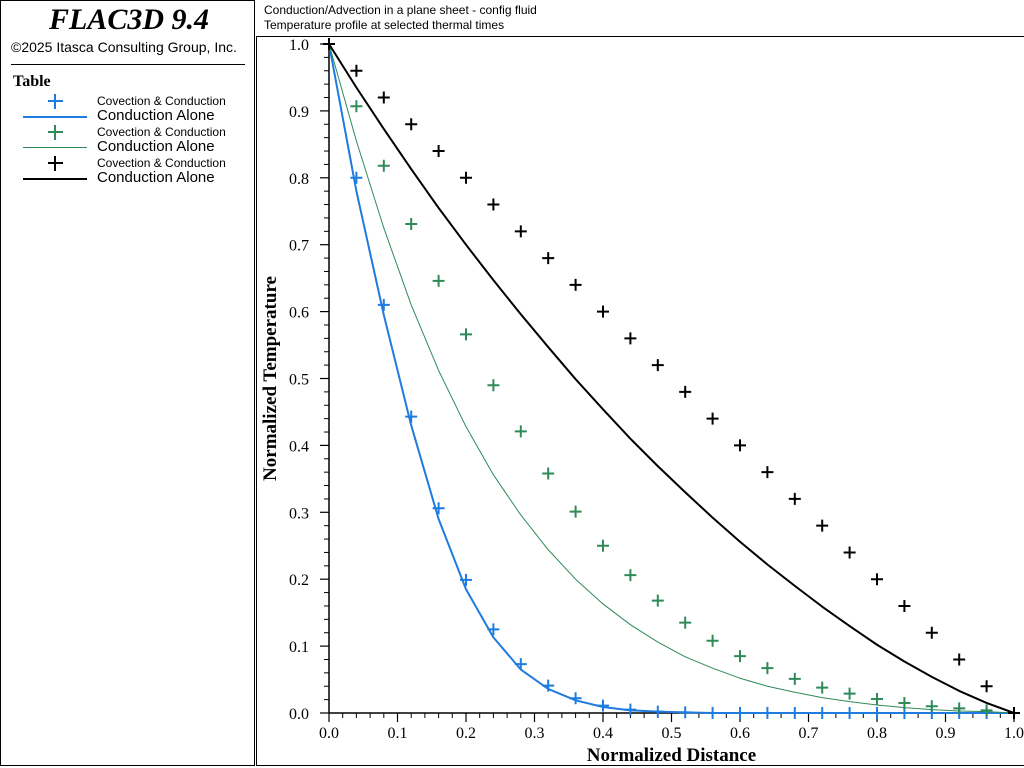 The width and height of the screenshot is (1024, 768). I want to click on y-tick-label: 0.0, so click(299, 714).